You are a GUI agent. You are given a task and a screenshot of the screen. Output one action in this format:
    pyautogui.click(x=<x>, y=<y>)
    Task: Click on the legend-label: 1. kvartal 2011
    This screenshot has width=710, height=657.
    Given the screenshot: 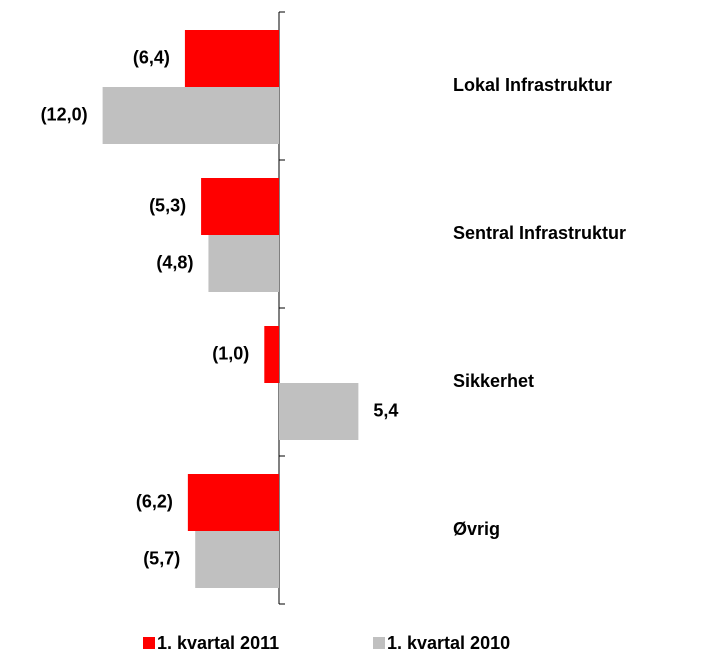 What is the action you would take?
    pyautogui.click(x=218, y=643)
    